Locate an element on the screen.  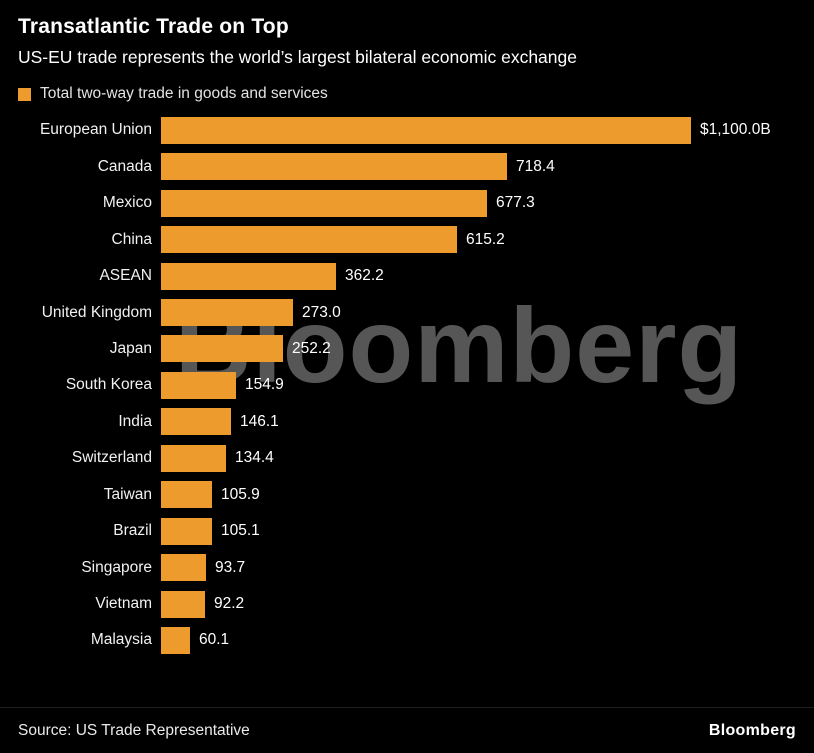
bar-value: 252.2 is located at coordinates (311, 348).